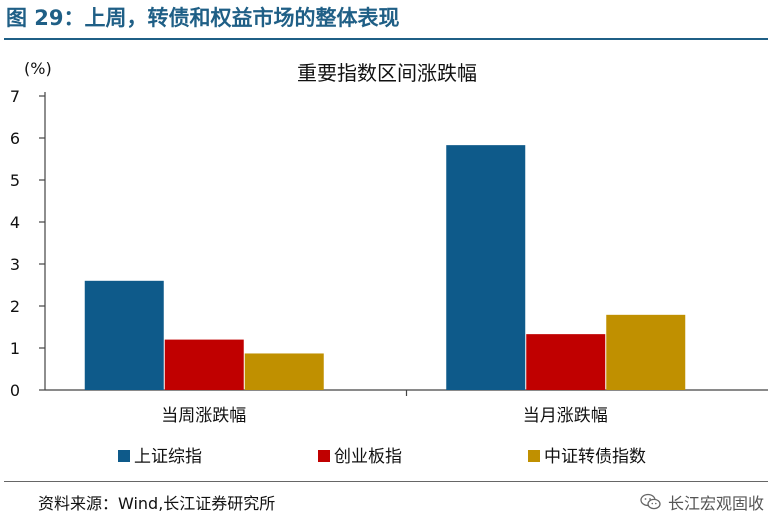 The width and height of the screenshot is (772, 526). What do you see at coordinates (387, 73) in the screenshot?
I see `chart-title: 重要指数区间涨跌幅` at bounding box center [387, 73].